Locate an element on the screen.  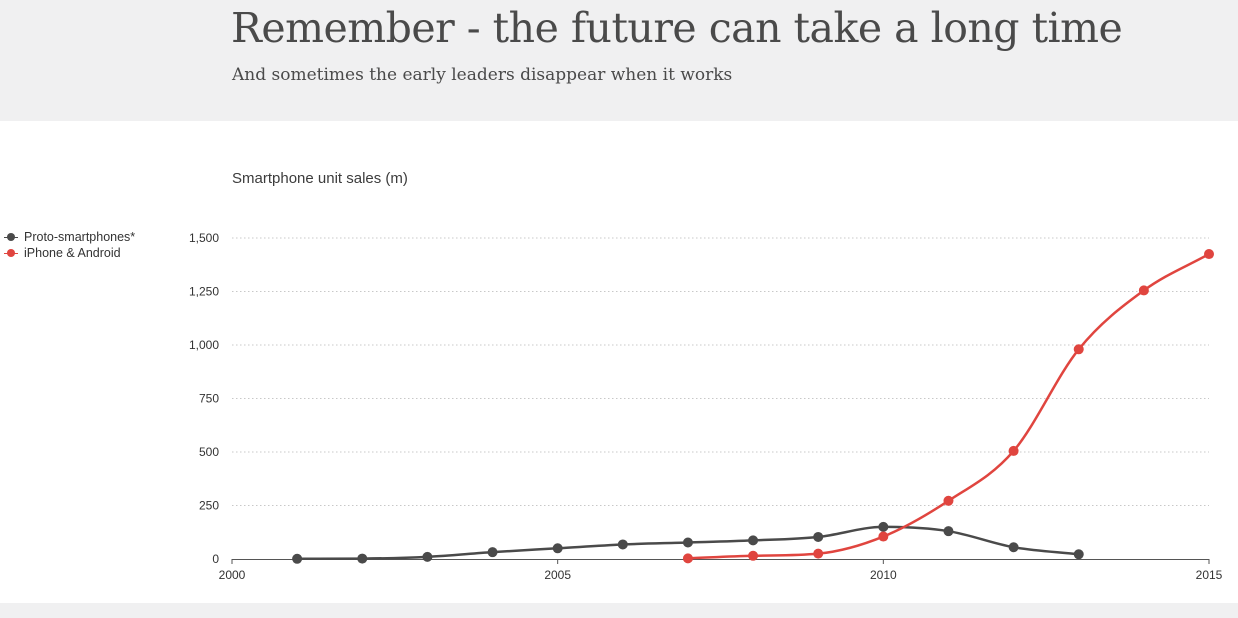
chart-title: Smartphone unit sales (m) is located at coordinates (320, 178).